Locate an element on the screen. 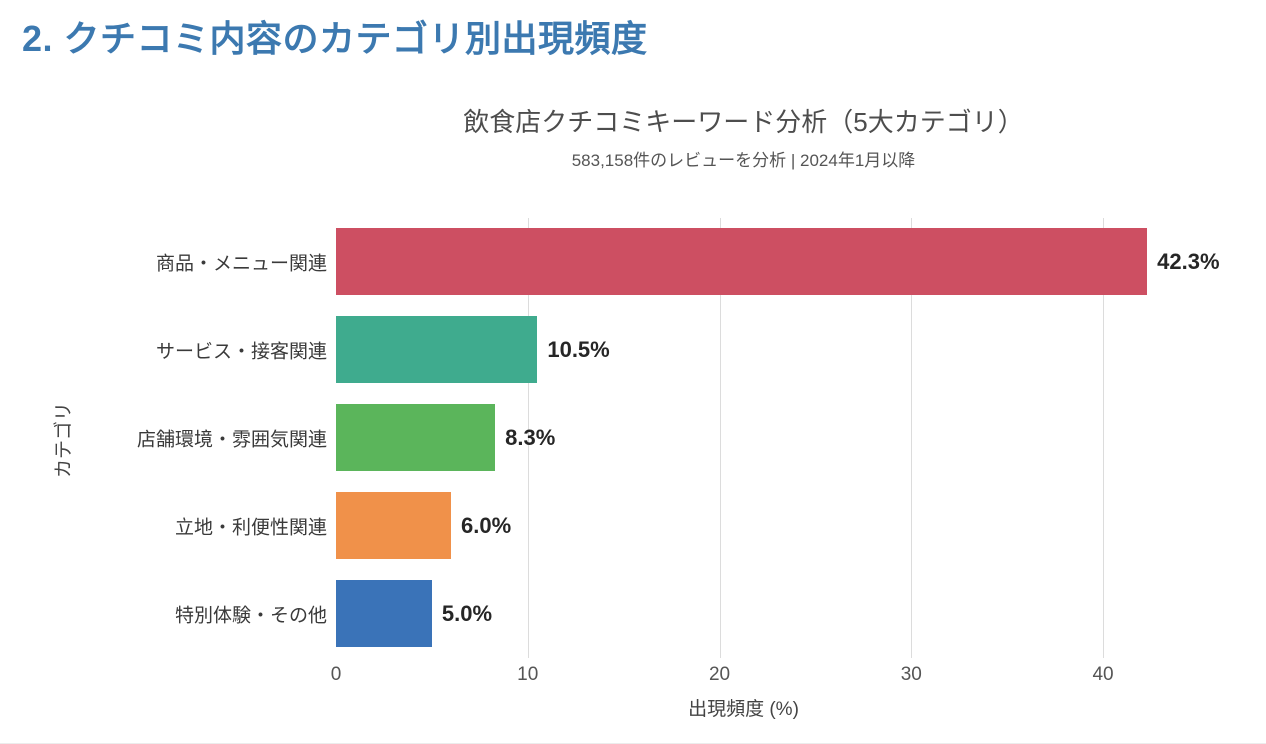 The image size is (1266, 744). value-label: 42.3% is located at coordinates (1188, 261).